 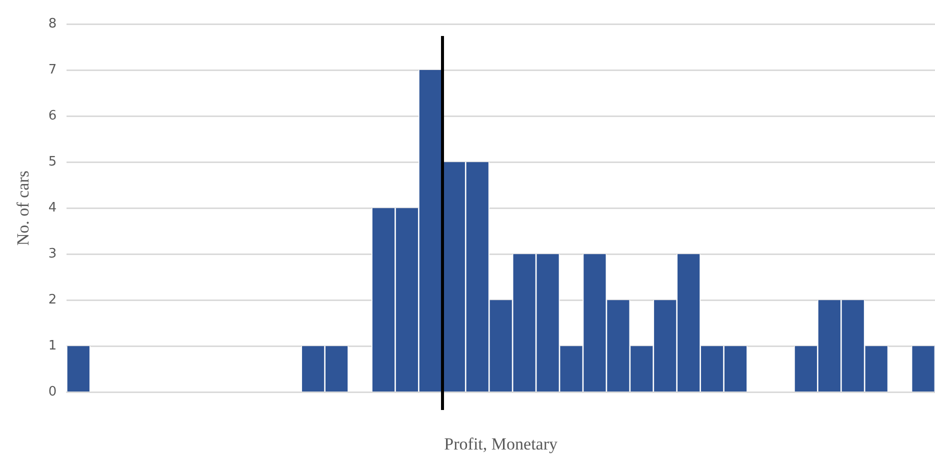 What do you see at coordinates (501, 444) in the screenshot?
I see `x-axis-title: Profit, Monetary` at bounding box center [501, 444].